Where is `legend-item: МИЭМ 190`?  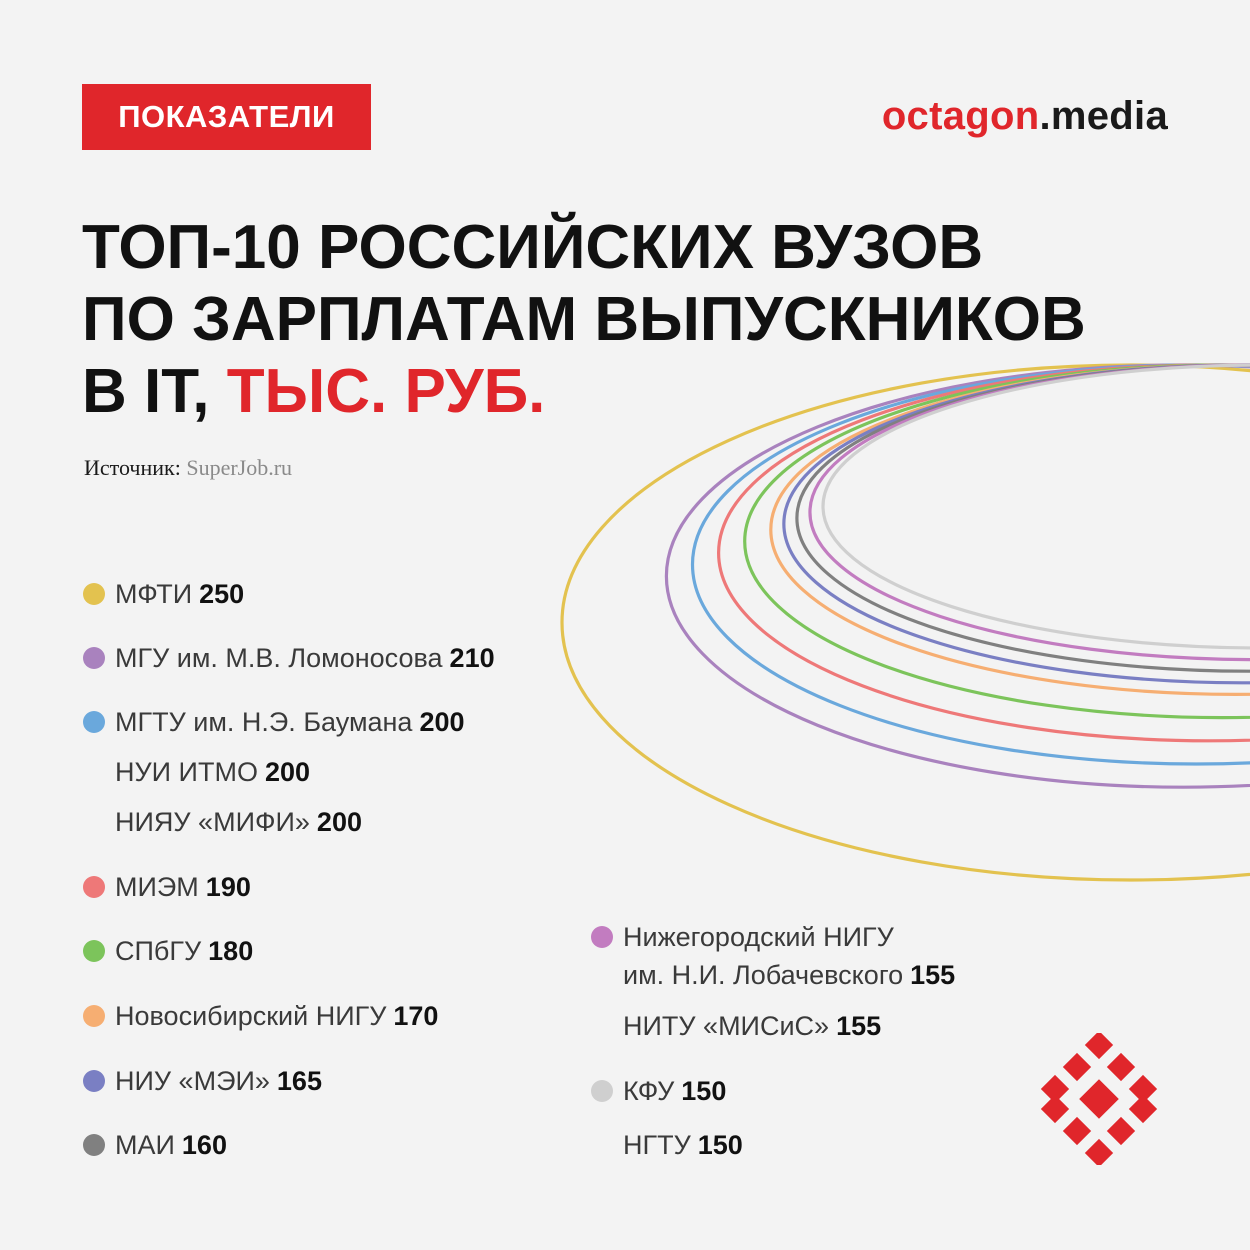 legend-item: МИЭМ 190 is located at coordinates (183, 887).